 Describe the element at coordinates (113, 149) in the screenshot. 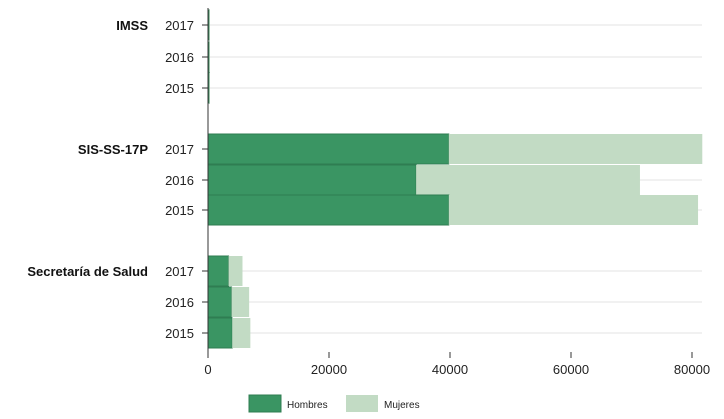

I see `group-label: SIS-SS-17P` at that location.